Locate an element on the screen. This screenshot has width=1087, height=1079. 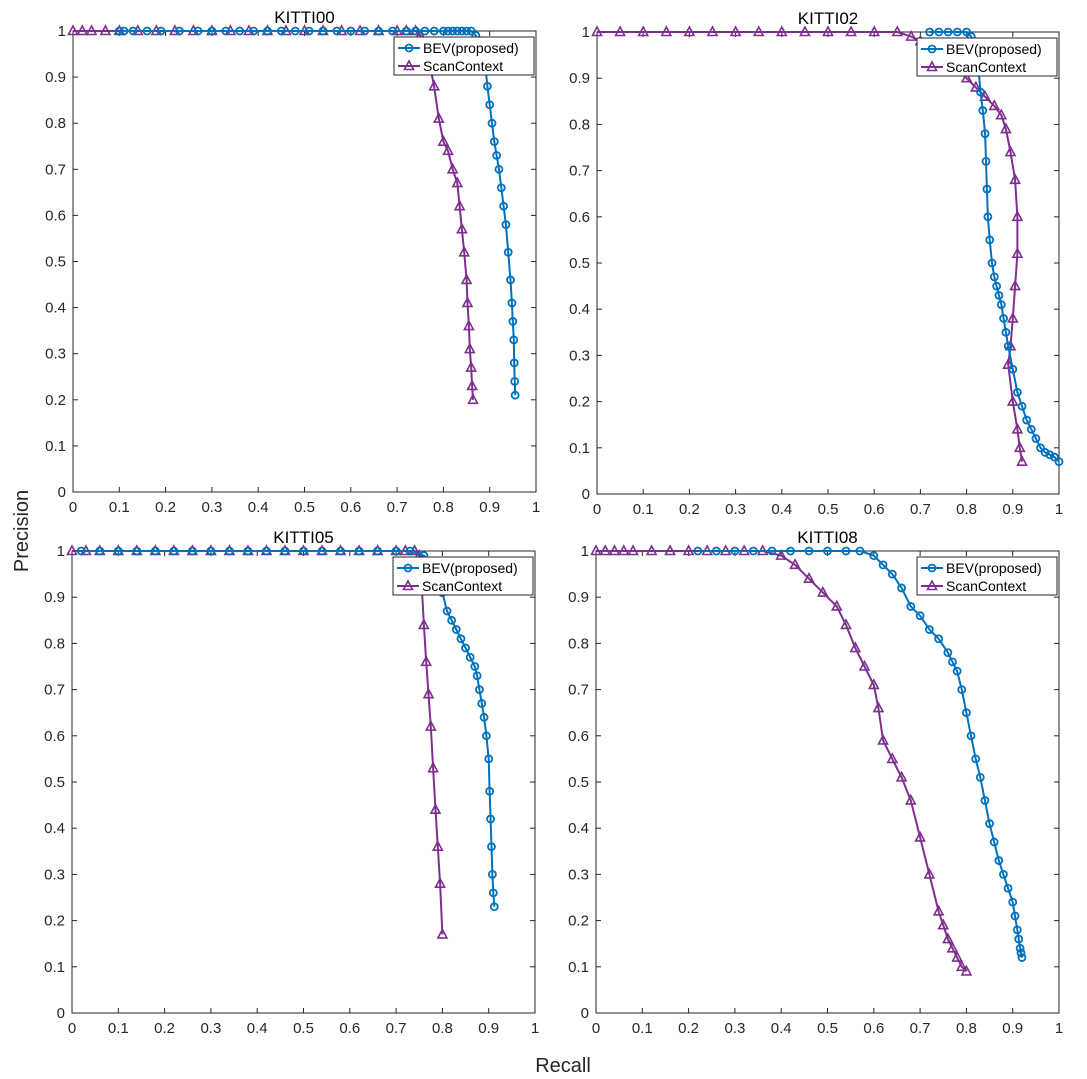
y-axis-label: Precision is located at coordinates (22, 531).